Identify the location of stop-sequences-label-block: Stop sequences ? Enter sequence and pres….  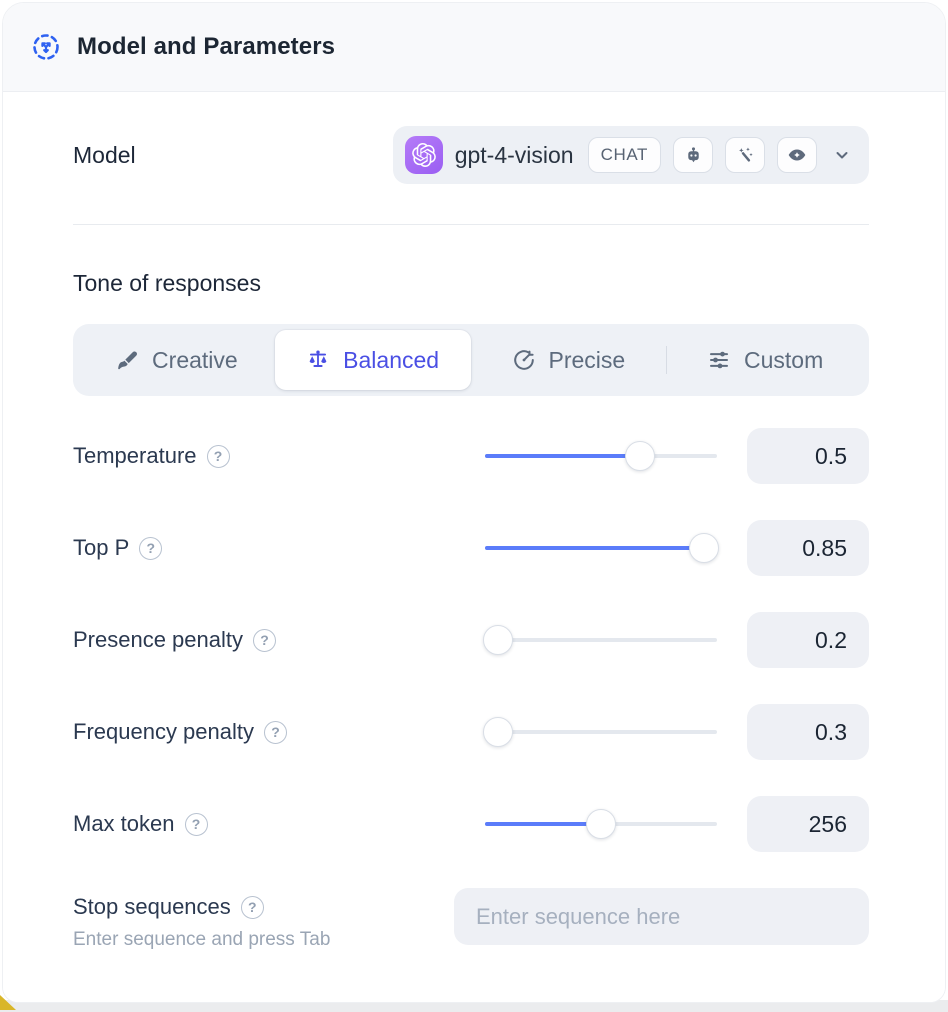
(263, 919).